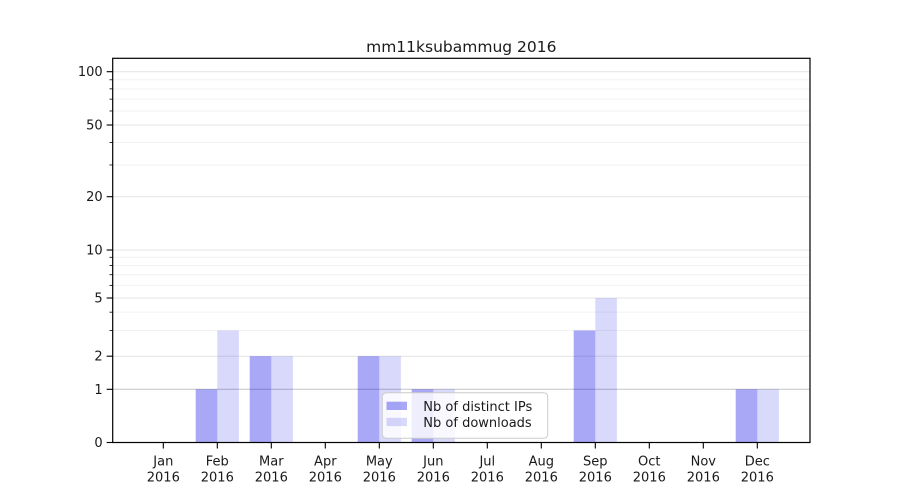 This screenshot has height=500, width=900. Describe the element at coordinates (649, 478) in the screenshot. I see `x-tick-label-year-oct: 2016` at that location.